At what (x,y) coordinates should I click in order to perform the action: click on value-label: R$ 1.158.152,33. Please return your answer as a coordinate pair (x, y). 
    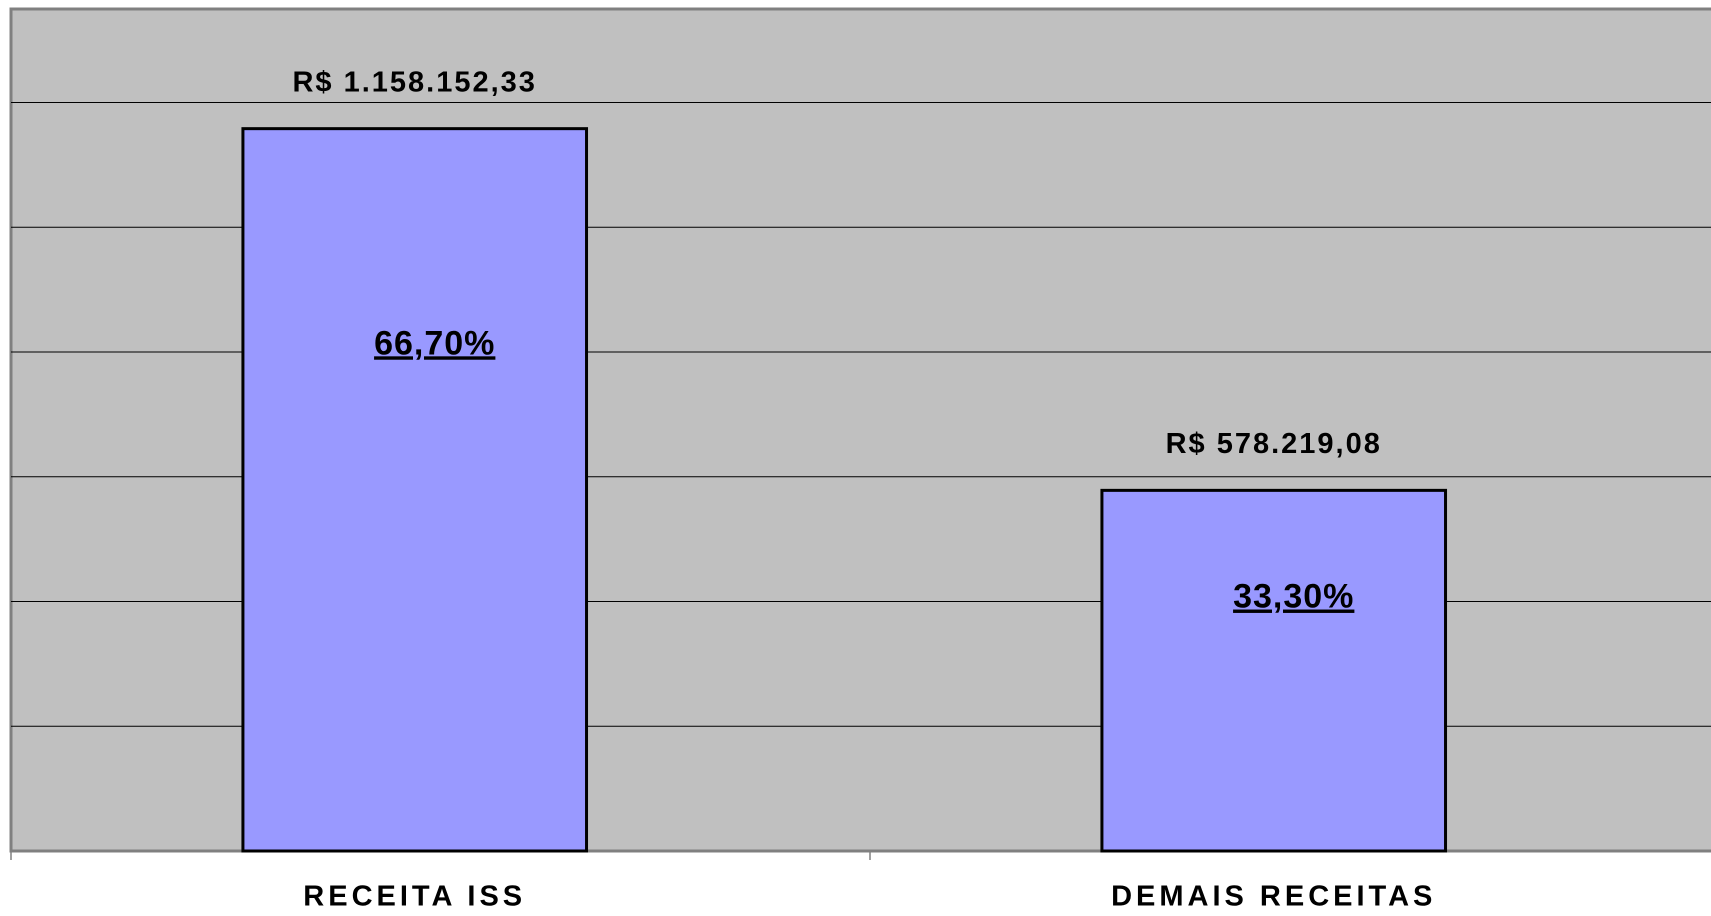
    Looking at the image, I should click on (414, 82).